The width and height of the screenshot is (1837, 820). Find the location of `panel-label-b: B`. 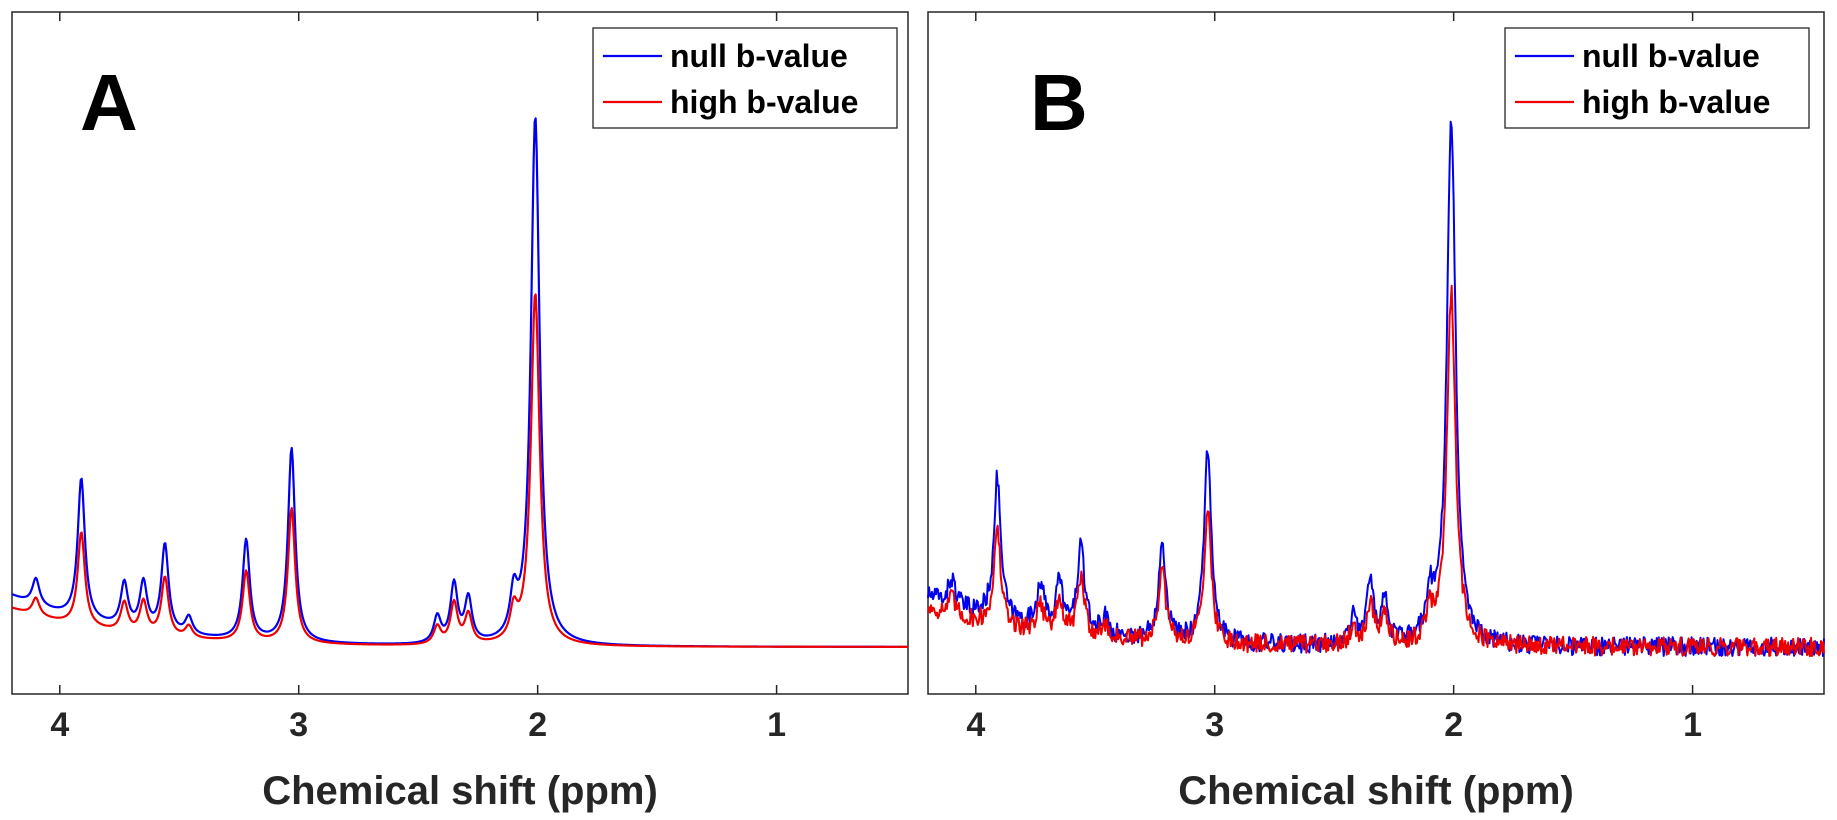

panel-label-b: B is located at coordinates (1059, 102).